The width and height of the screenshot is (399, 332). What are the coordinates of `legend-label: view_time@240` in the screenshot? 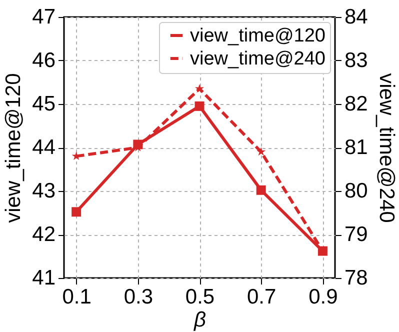 It's located at (258, 59).